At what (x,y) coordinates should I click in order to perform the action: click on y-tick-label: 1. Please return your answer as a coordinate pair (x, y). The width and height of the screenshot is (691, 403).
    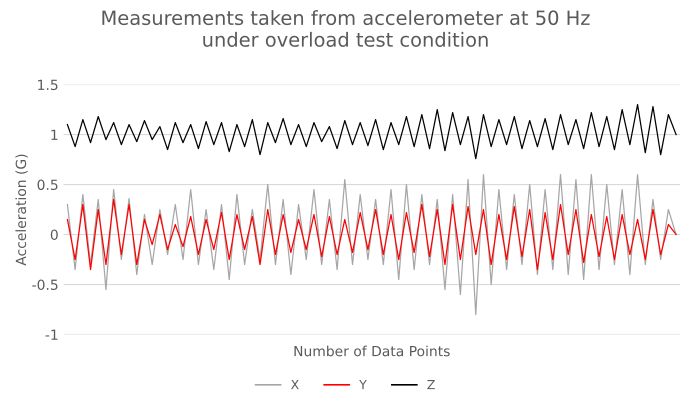
    Looking at the image, I should click on (54, 135).